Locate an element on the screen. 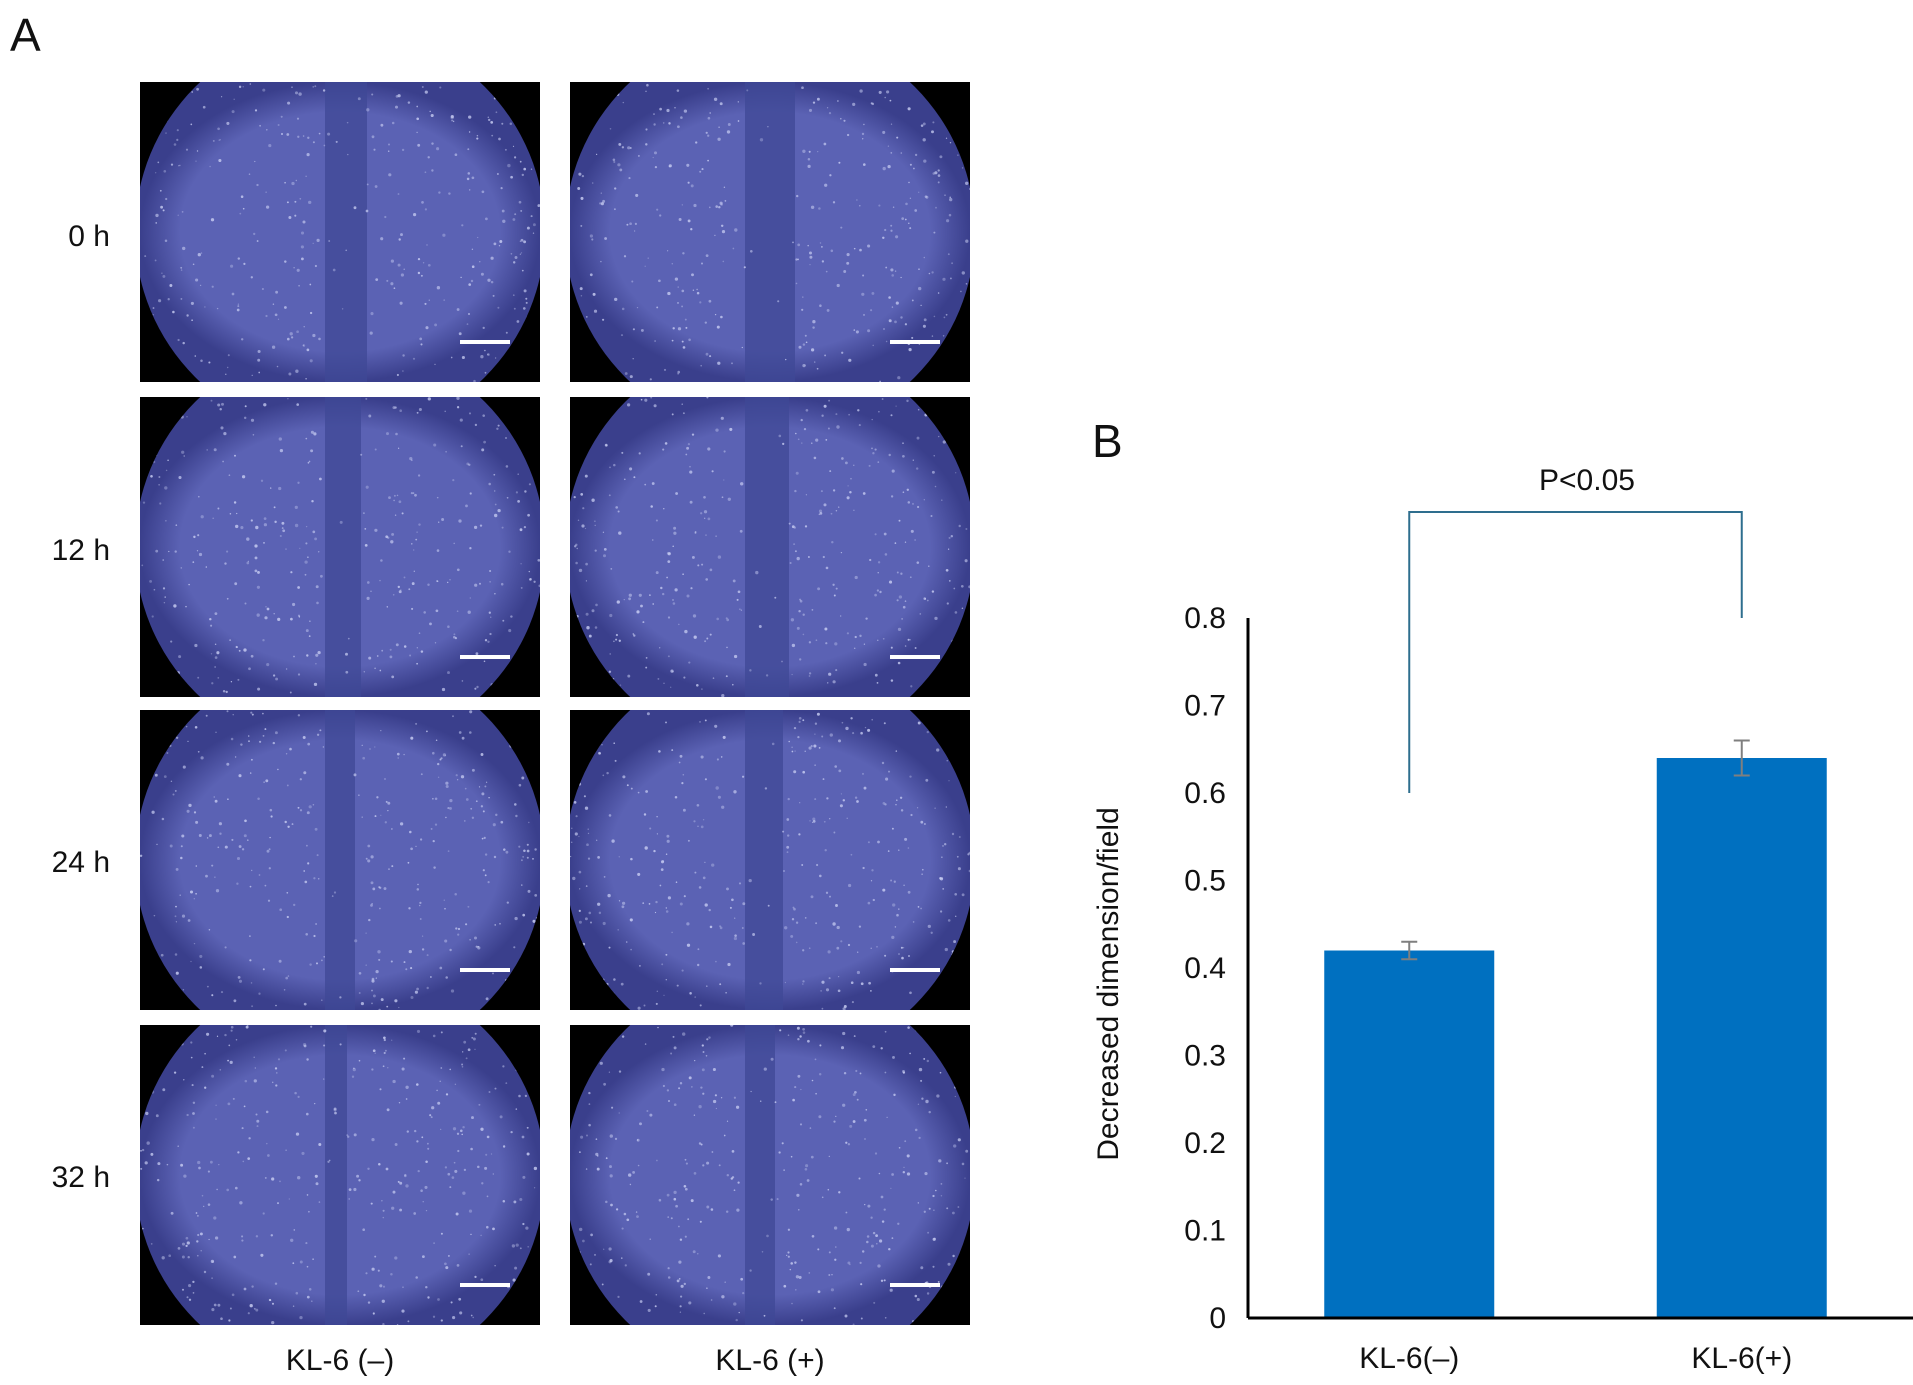 The height and width of the screenshot is (1385, 1913). bar-kl6-neg is located at coordinates (1409, 1134).